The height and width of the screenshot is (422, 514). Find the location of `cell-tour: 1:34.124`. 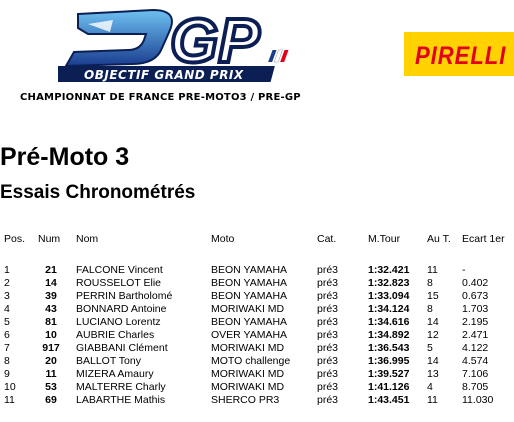

cell-tour: 1:34.124 is located at coordinates (389, 309).